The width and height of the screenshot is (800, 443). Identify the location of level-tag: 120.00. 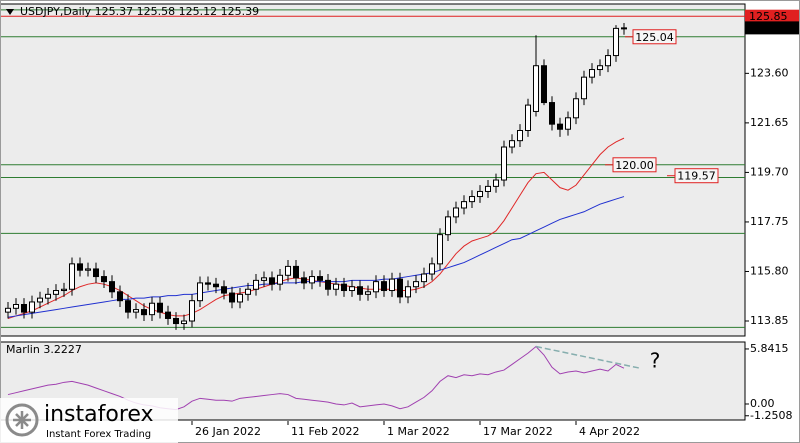
(634, 165).